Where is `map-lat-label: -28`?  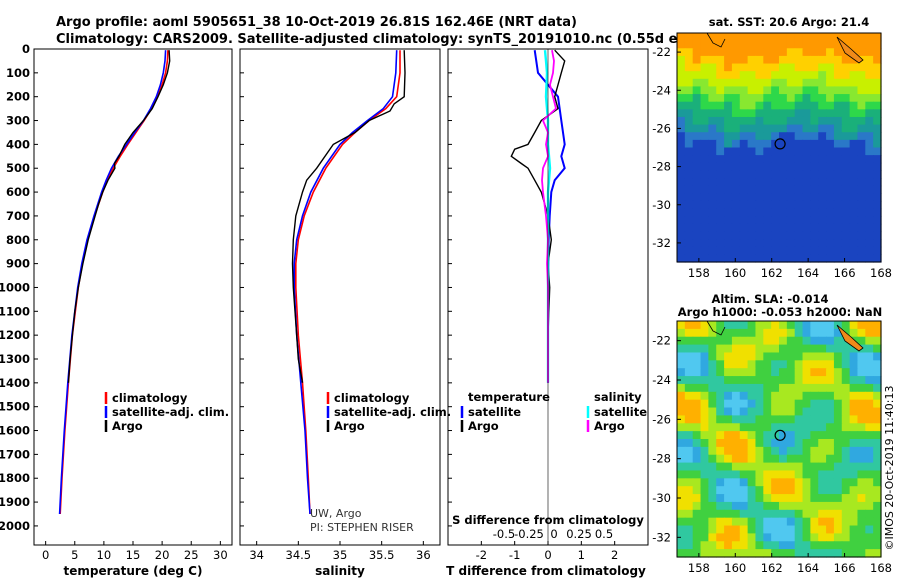
map-lat-label: -28 is located at coordinates (661, 167).